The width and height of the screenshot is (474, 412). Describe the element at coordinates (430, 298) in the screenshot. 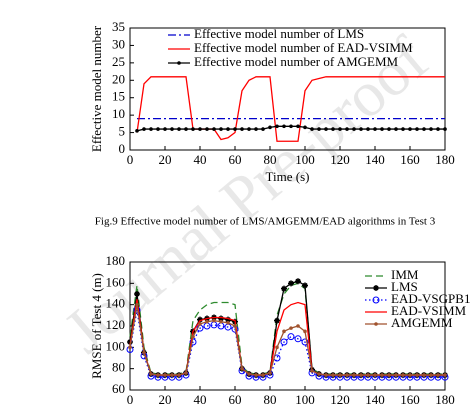

I see `legend-label: EAD-VSGPB1` at that location.